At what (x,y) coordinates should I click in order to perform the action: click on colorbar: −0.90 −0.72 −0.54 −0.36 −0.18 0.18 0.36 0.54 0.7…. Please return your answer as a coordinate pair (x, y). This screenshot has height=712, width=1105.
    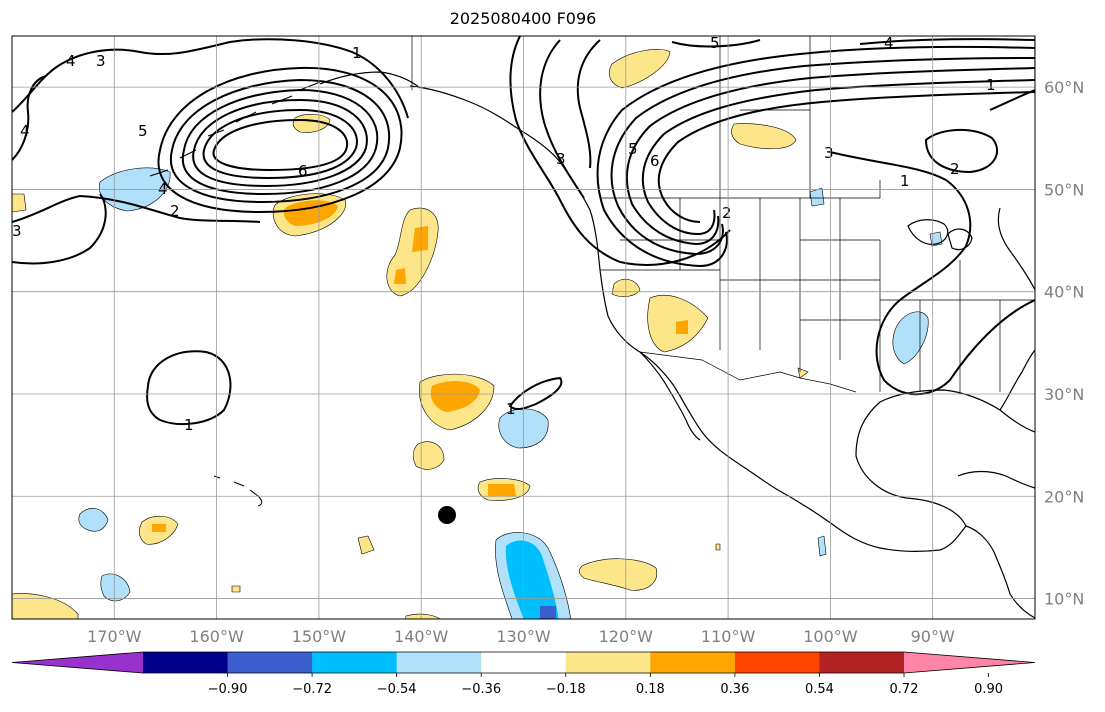
    Looking at the image, I should click on (523, 674).